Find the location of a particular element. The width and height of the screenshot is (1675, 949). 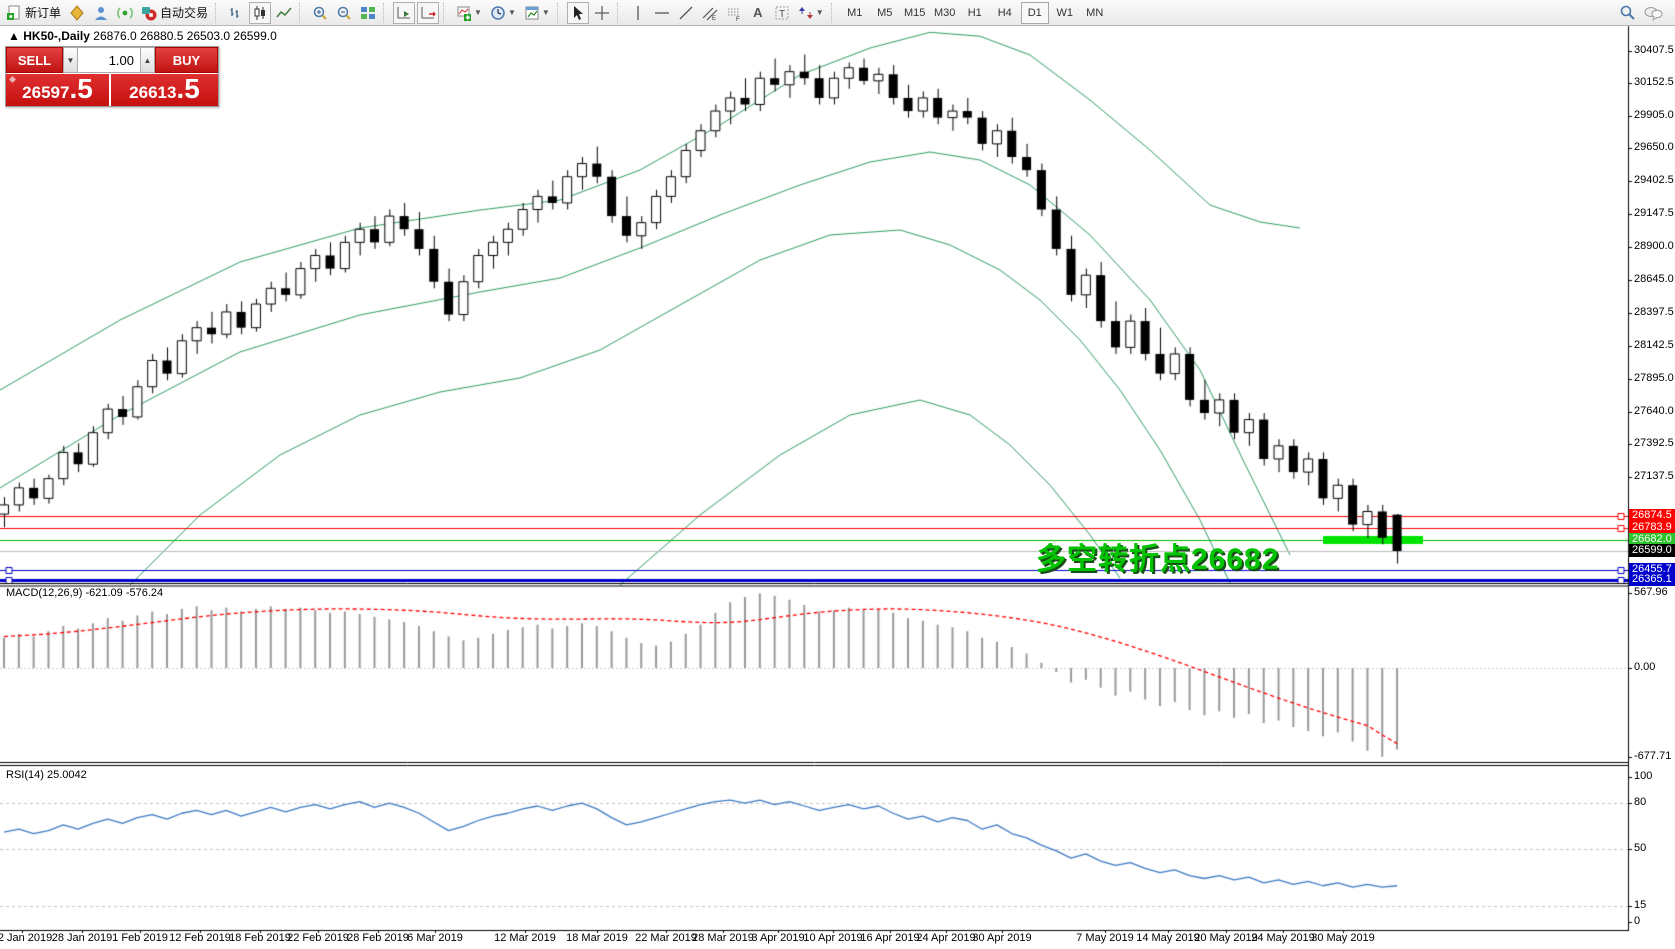

one-click-collapse-icon: ▲ is located at coordinates (14, 36).